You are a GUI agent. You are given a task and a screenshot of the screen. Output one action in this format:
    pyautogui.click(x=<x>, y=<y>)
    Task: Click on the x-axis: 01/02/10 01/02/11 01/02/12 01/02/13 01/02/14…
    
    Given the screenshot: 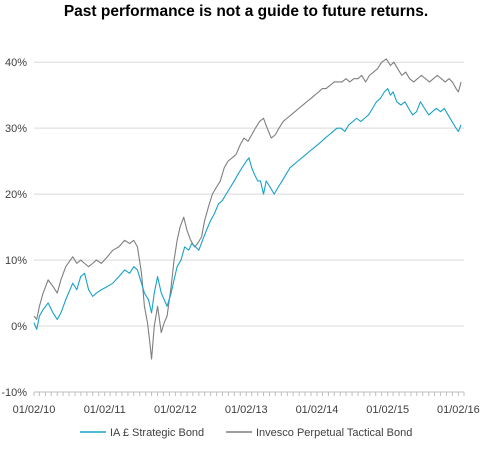 What is the action you would take?
    pyautogui.click(x=246, y=403)
    